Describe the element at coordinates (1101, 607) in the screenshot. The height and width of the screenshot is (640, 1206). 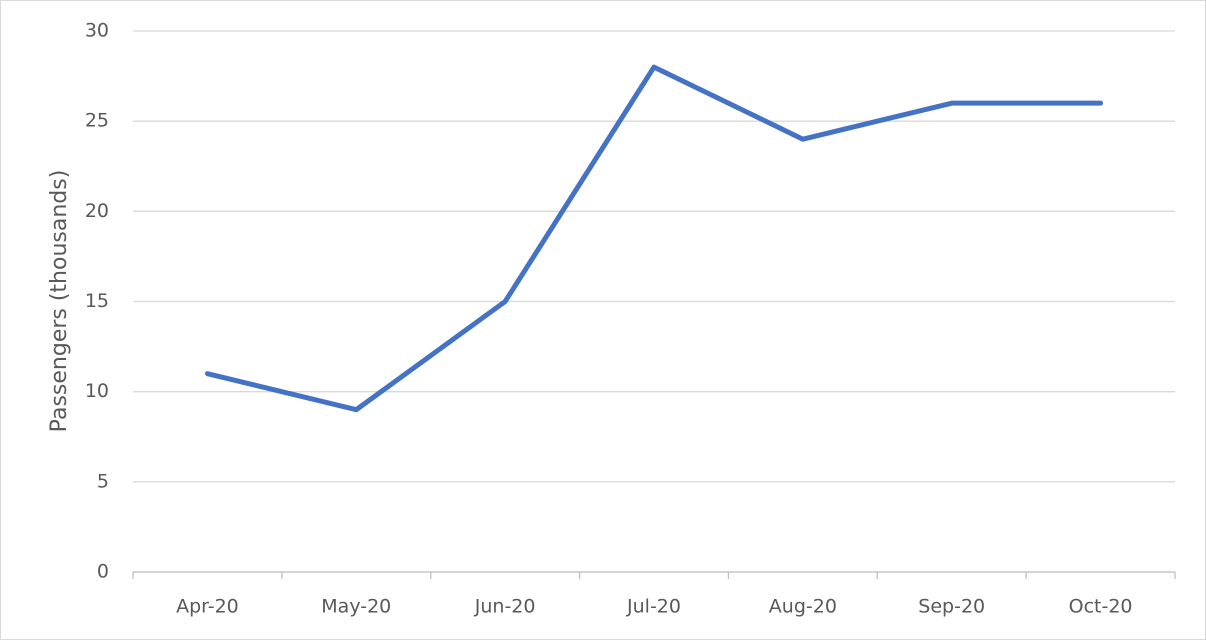
I see `x-tick-label: Oct-20` at that location.